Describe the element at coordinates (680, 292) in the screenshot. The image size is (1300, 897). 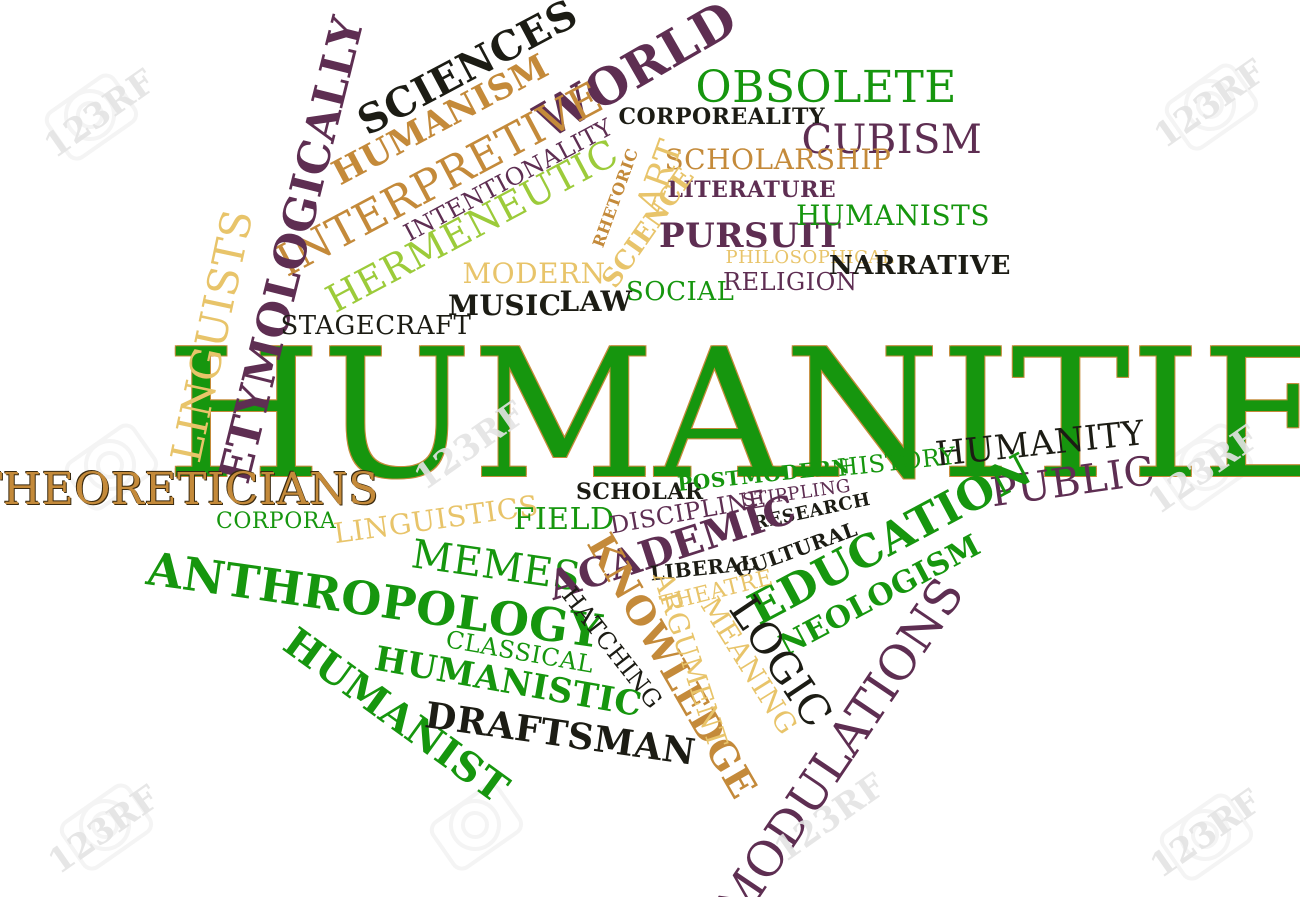
I see `word-social: SOCIAL` at that location.